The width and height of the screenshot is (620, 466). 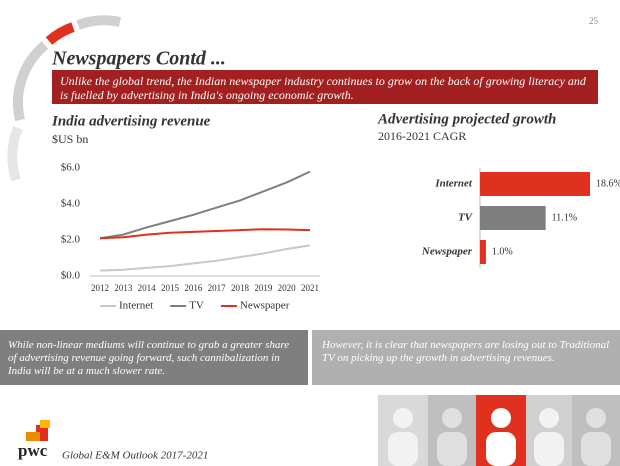 What do you see at coordinates (422, 136) in the screenshot?
I see `chart-subtitle: 2016-2021 CAGR` at bounding box center [422, 136].